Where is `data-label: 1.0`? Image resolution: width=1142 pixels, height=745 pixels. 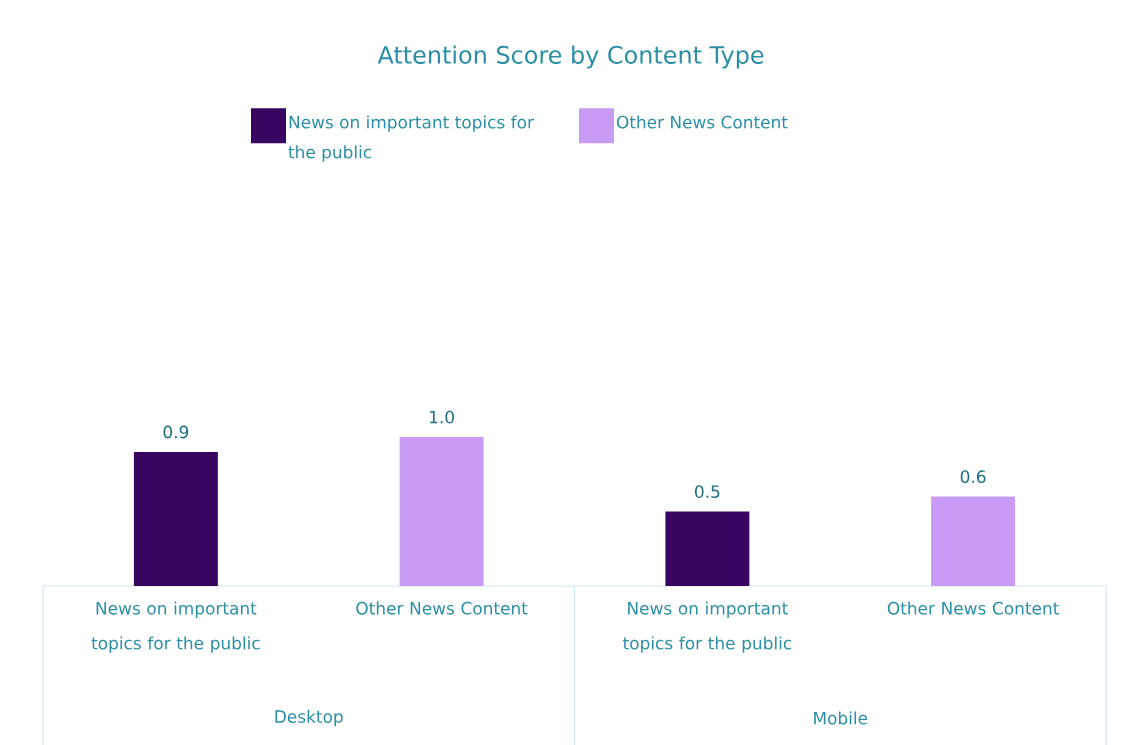 data-label: 1.0 is located at coordinates (442, 417).